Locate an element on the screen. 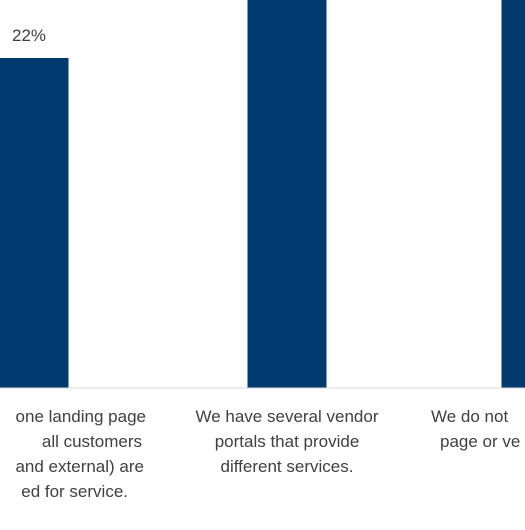 This screenshot has width=525, height=530. category-label-2-line-0: We do not is located at coordinates (469, 416).